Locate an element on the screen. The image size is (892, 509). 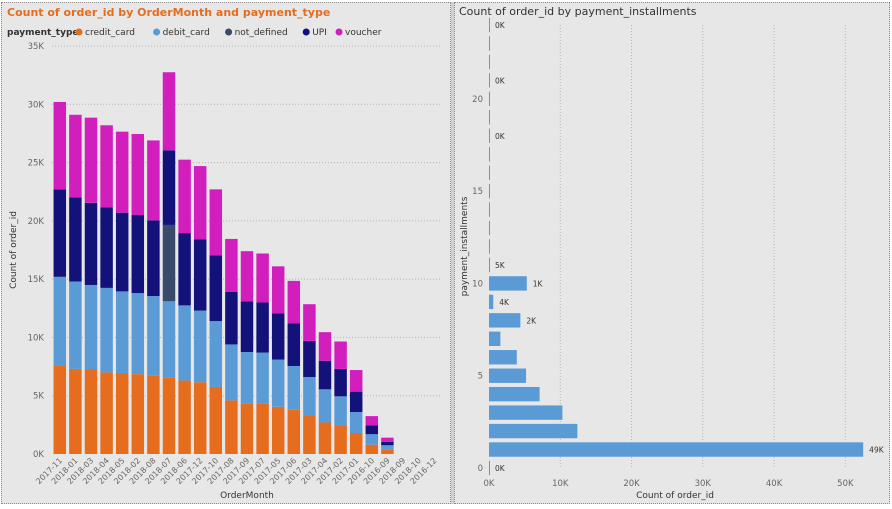
data-label-installments-8: 2K is located at coordinates (531, 320).